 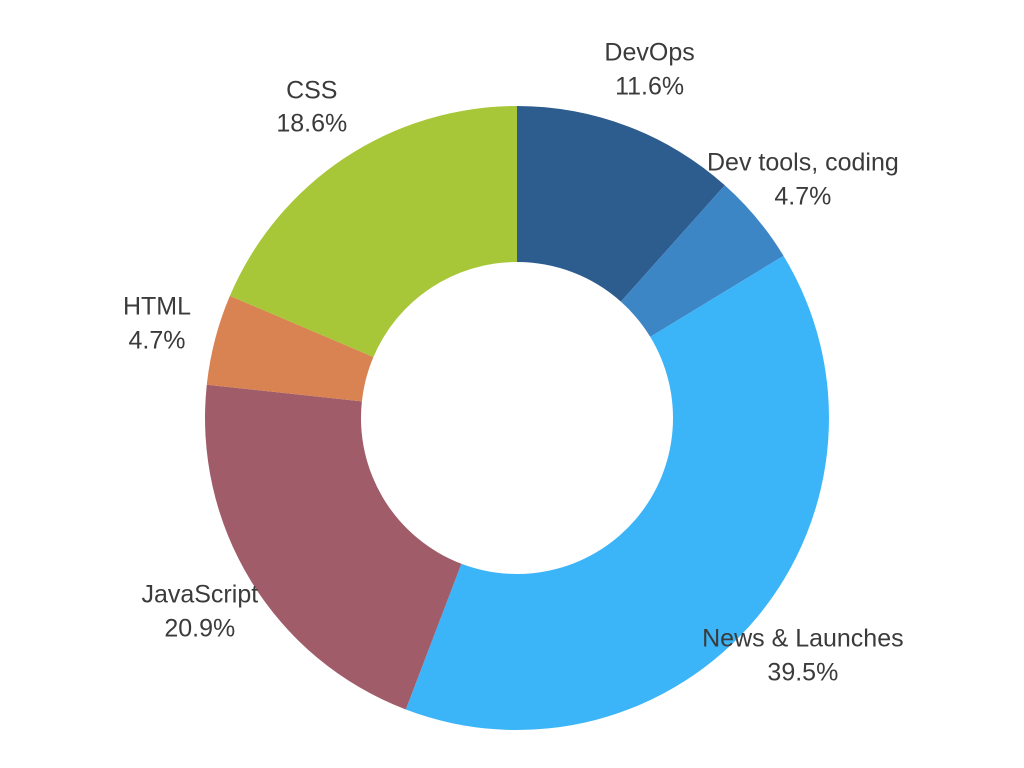 I want to click on pie-slice-html, so click(x=290, y=348).